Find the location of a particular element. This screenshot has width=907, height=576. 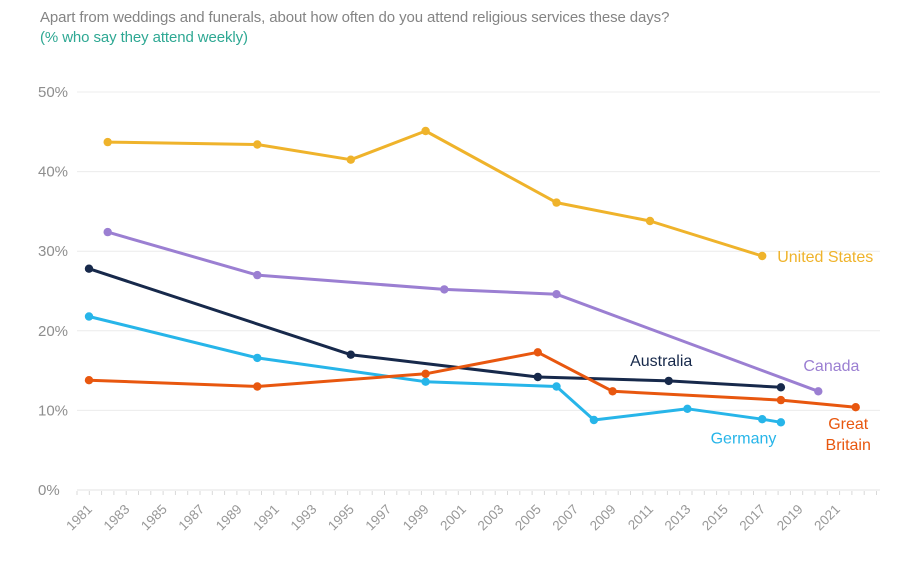

x-axis-label-2009: 2009 is located at coordinates (603, 518).